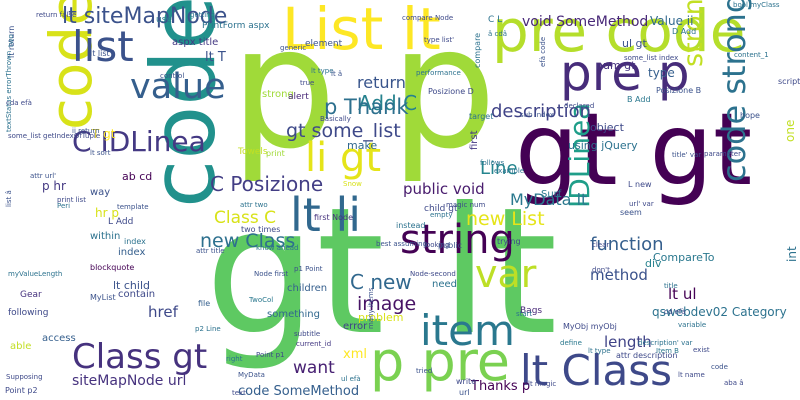 The height and width of the screenshot is (400, 800). I want to click on word-68: error, so click(355, 326).